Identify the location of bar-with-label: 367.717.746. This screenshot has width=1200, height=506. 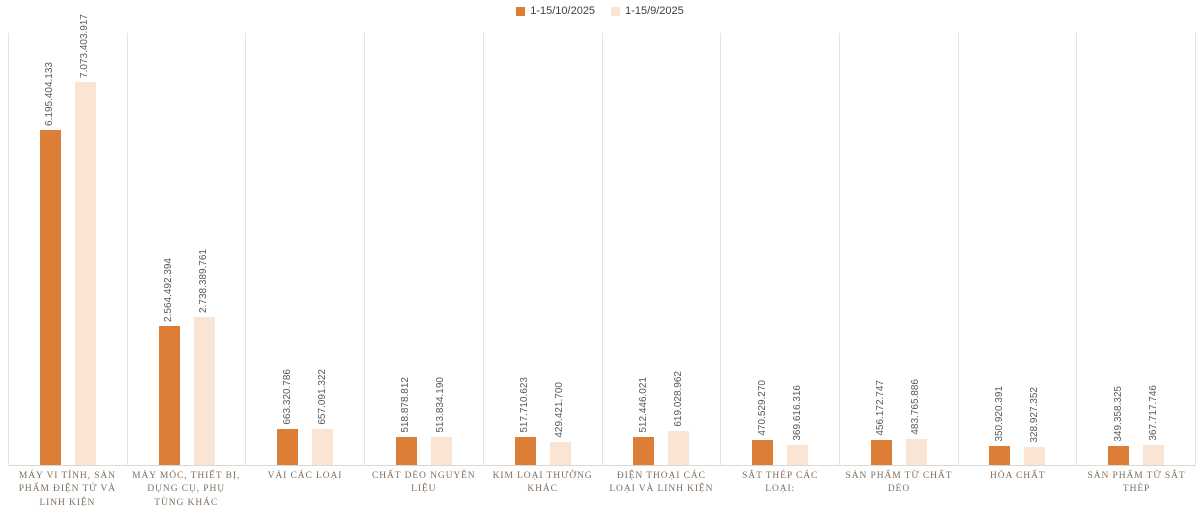
(1154, 425).